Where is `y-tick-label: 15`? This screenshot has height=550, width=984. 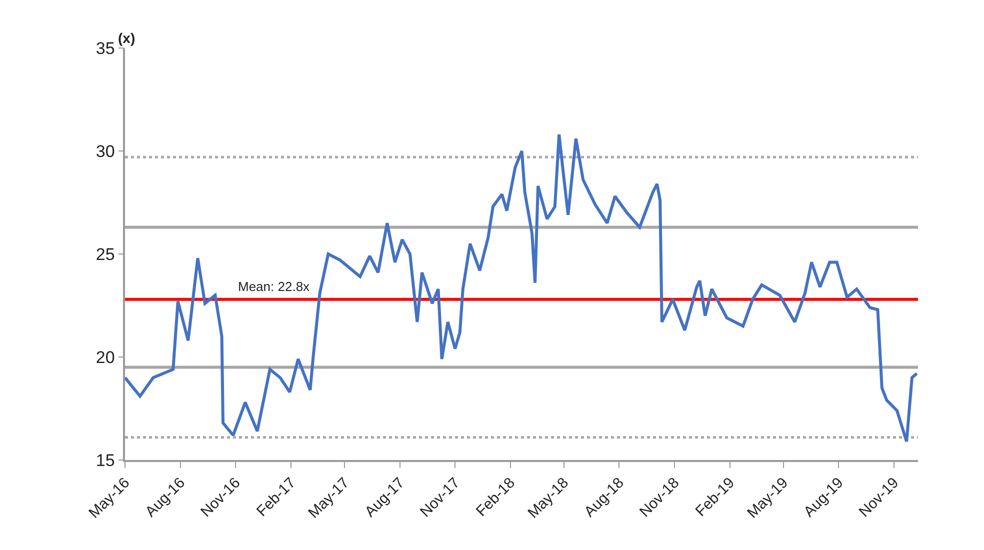 y-tick-label: 15 is located at coordinates (105, 460).